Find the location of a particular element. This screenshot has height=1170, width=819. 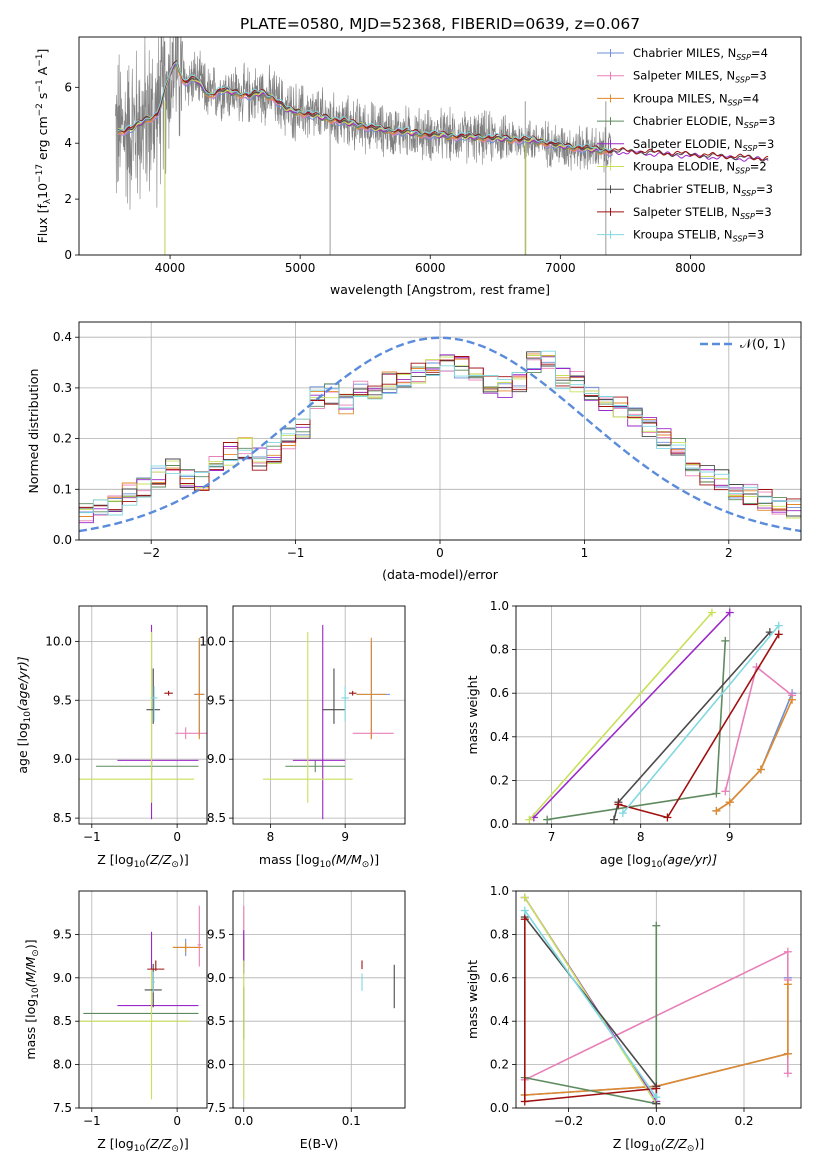

weight_vs_Z-plot-area is located at coordinates (656, 1000).